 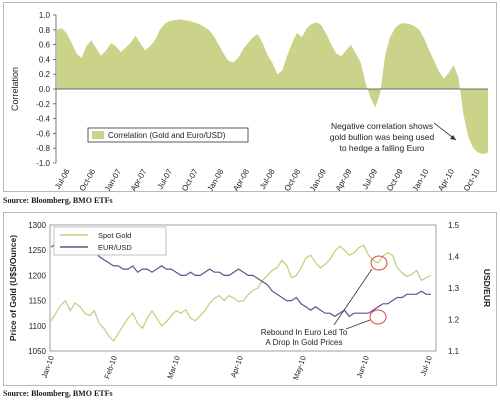 What do you see at coordinates (381, 148) in the screenshot?
I see `annotation-line: to hedge a falling Euro` at bounding box center [381, 148].